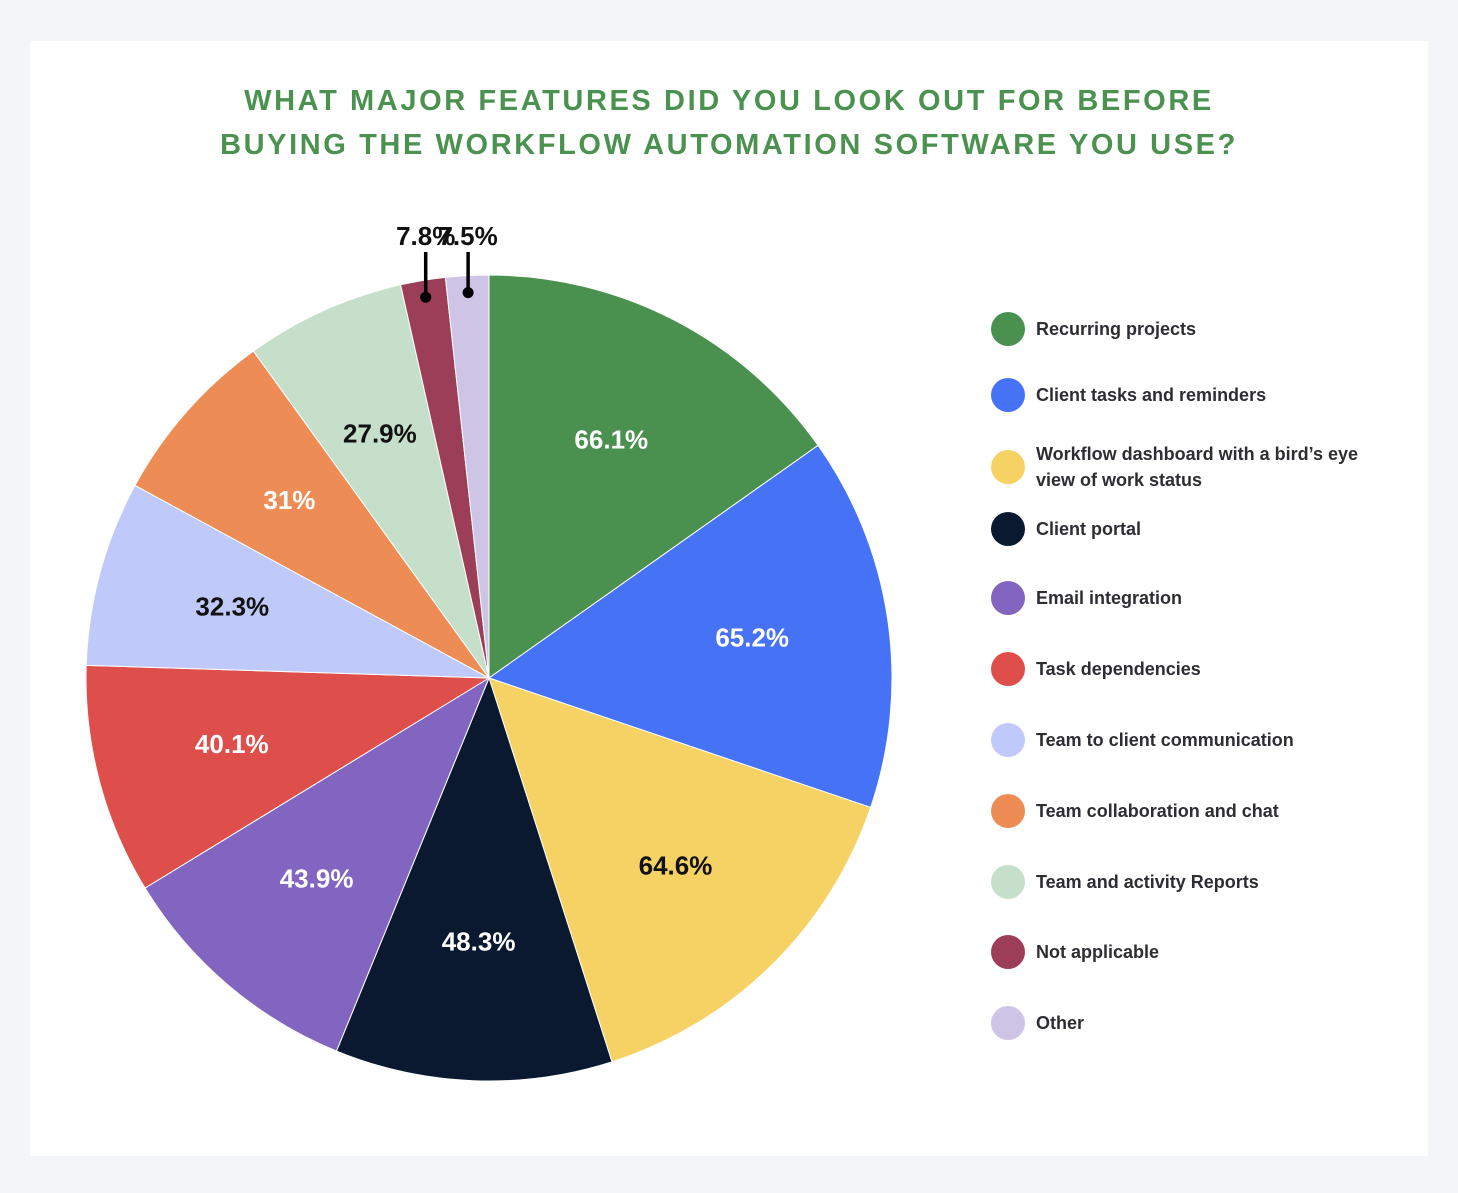 The width and height of the screenshot is (1458, 1193). Describe the element at coordinates (371, 481) in the screenshot. I see `pie-slice-team-and-activity-reports` at that location.